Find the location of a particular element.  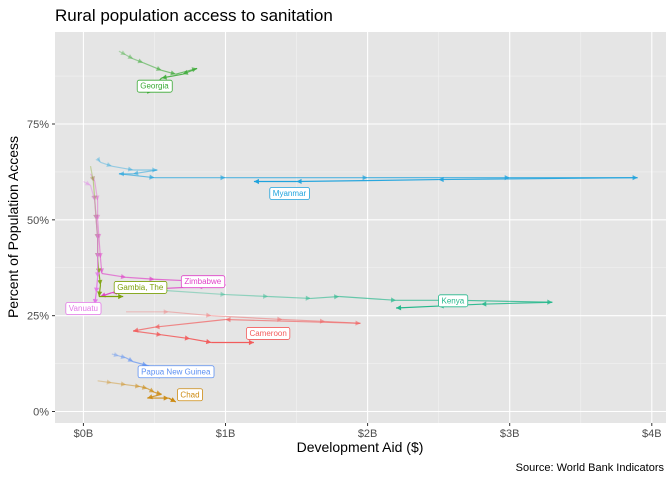

series-label: Cameroon is located at coordinates (268, 333).